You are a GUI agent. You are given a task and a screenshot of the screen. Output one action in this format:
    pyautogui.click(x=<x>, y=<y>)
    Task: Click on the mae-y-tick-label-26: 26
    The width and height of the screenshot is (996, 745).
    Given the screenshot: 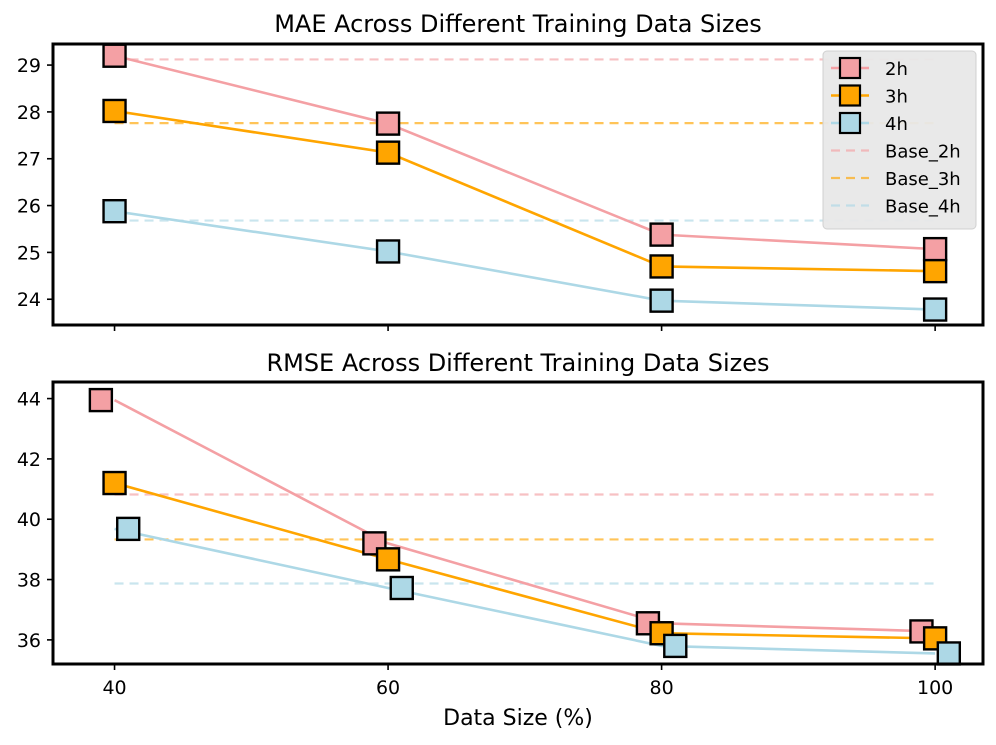 What is the action you would take?
    pyautogui.click(x=29, y=207)
    